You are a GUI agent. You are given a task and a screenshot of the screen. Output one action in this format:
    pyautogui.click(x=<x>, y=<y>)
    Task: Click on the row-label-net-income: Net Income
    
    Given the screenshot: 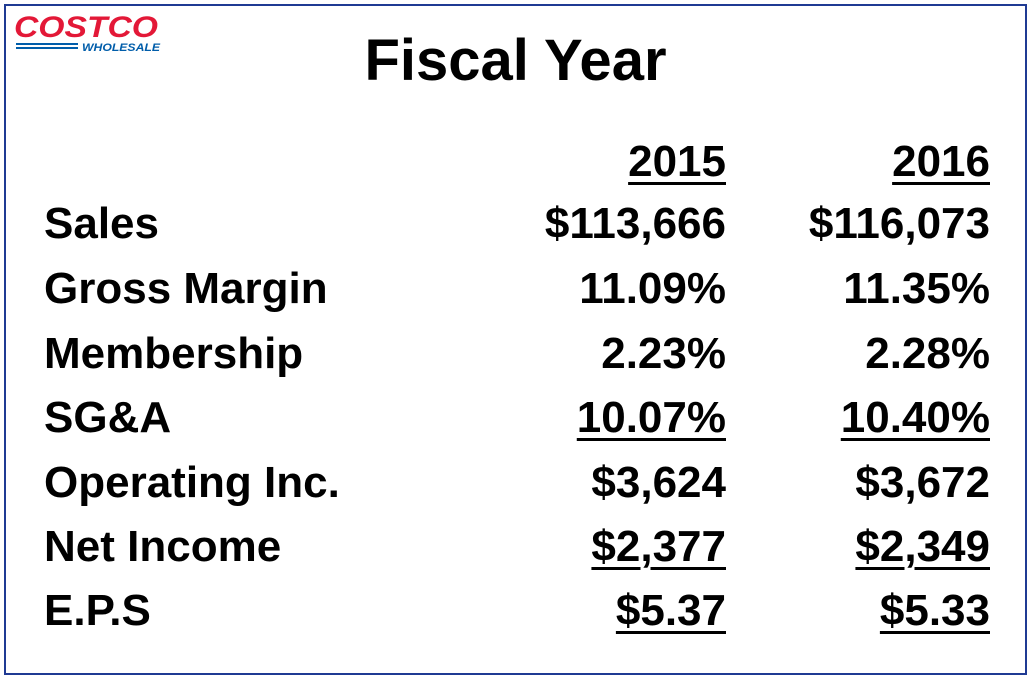 What is the action you would take?
    pyautogui.click(x=163, y=546)
    